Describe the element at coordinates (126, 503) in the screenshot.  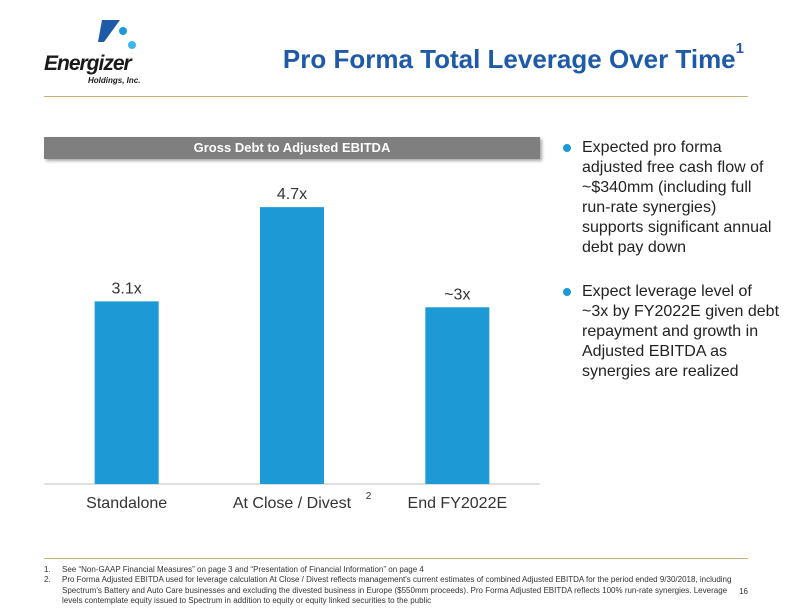
I see `category-label-1: Standalone` at that location.